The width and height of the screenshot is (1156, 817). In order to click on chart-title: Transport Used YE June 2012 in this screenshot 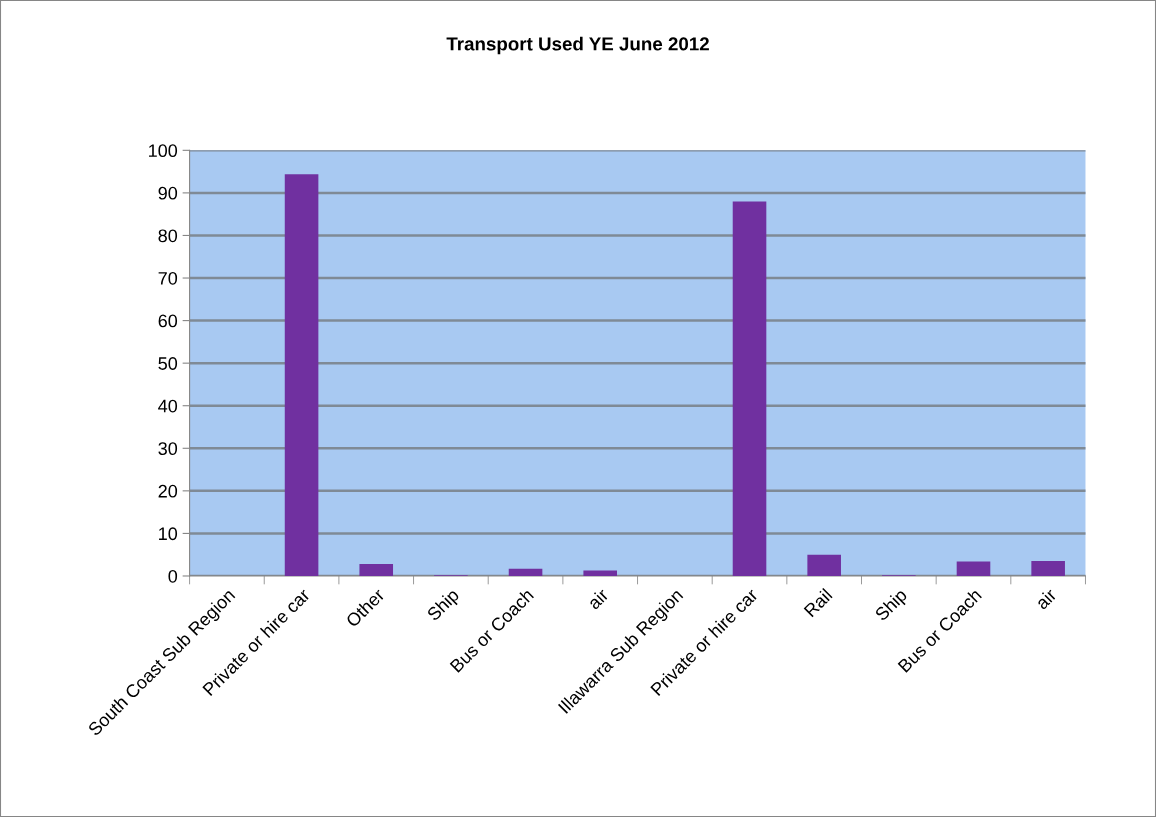, I will do `click(577, 45)`.